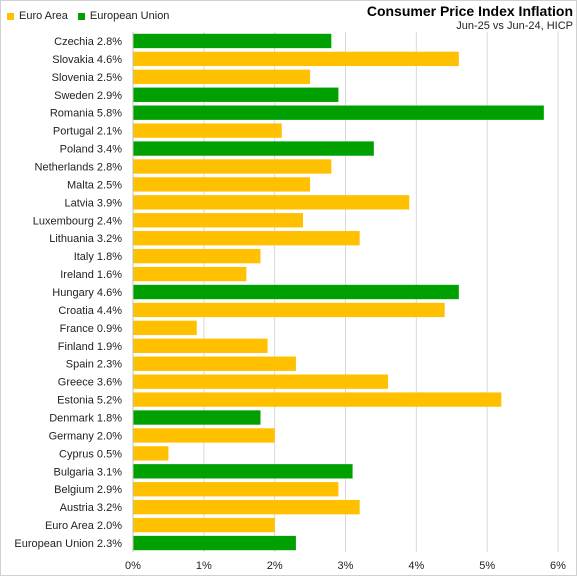 The image size is (577, 576). What do you see at coordinates (90, 454) in the screenshot?
I see `category-label: Cyprus 0.5%` at bounding box center [90, 454].